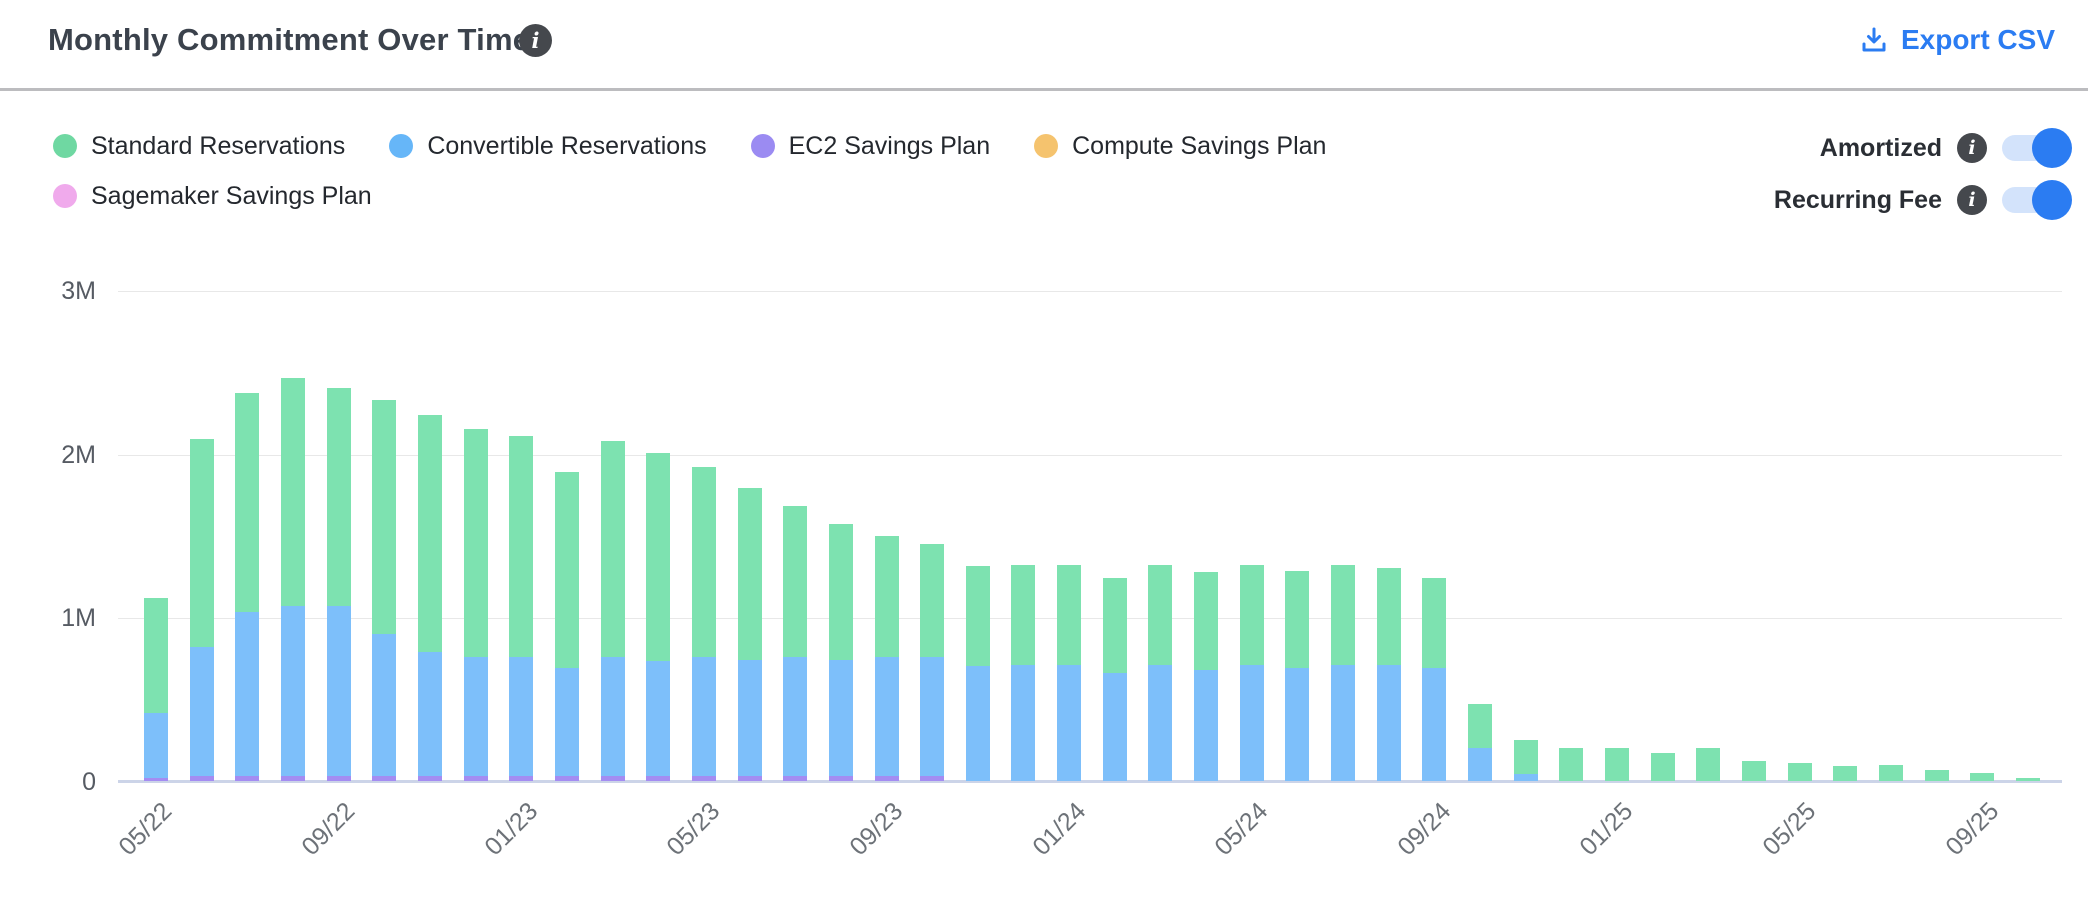 This screenshot has width=2088, height=922. I want to click on recurring-fee-toggle, so click(2037, 200).